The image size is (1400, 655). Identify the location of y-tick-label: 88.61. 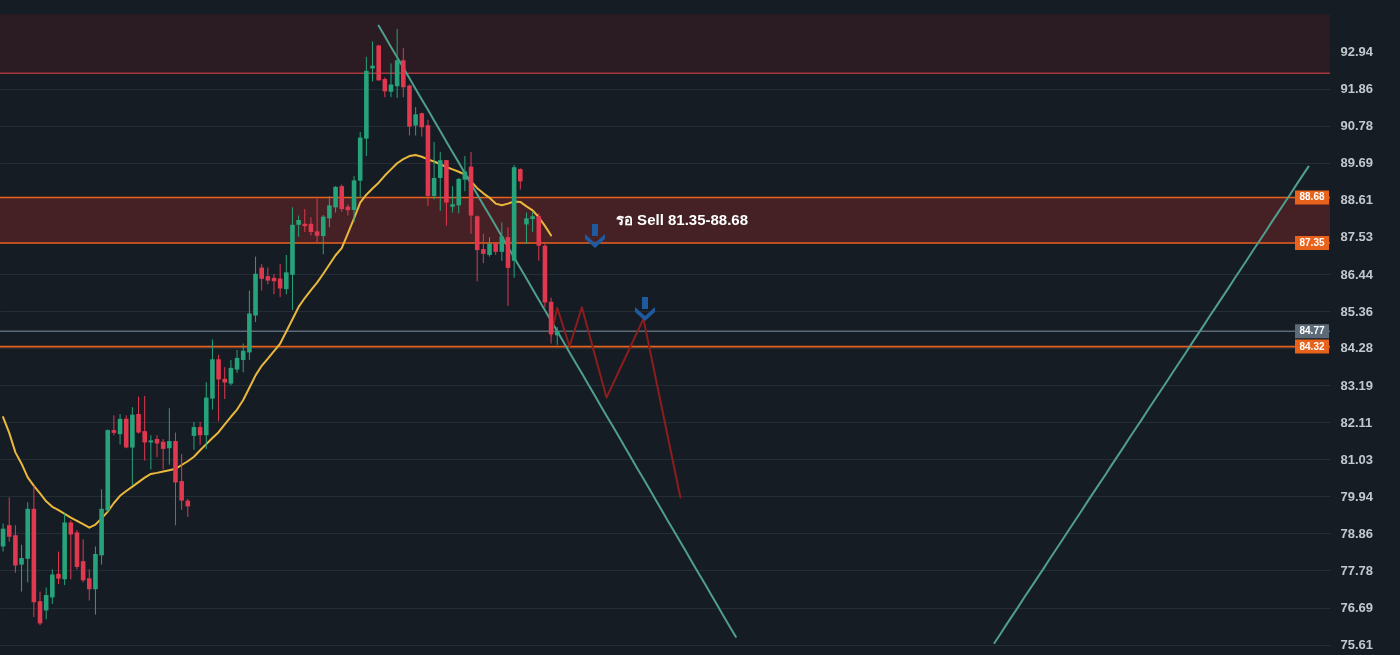
(1357, 200).